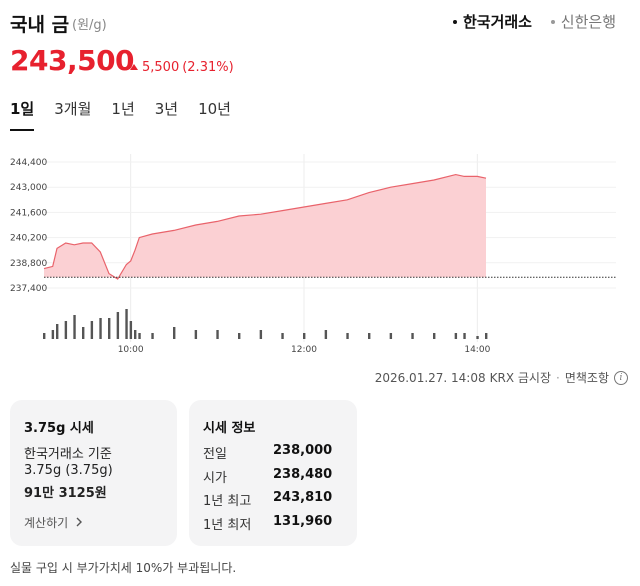 Image resolution: width=640 pixels, height=586 pixels. What do you see at coordinates (303, 450) in the screenshot?
I see `info-value: 238,000` at bounding box center [303, 450].